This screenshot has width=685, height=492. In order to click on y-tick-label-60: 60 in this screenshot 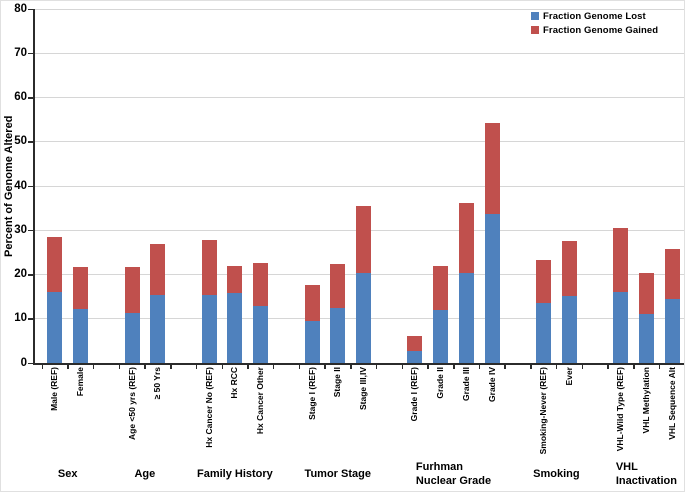, I will do `click(20, 97)`.